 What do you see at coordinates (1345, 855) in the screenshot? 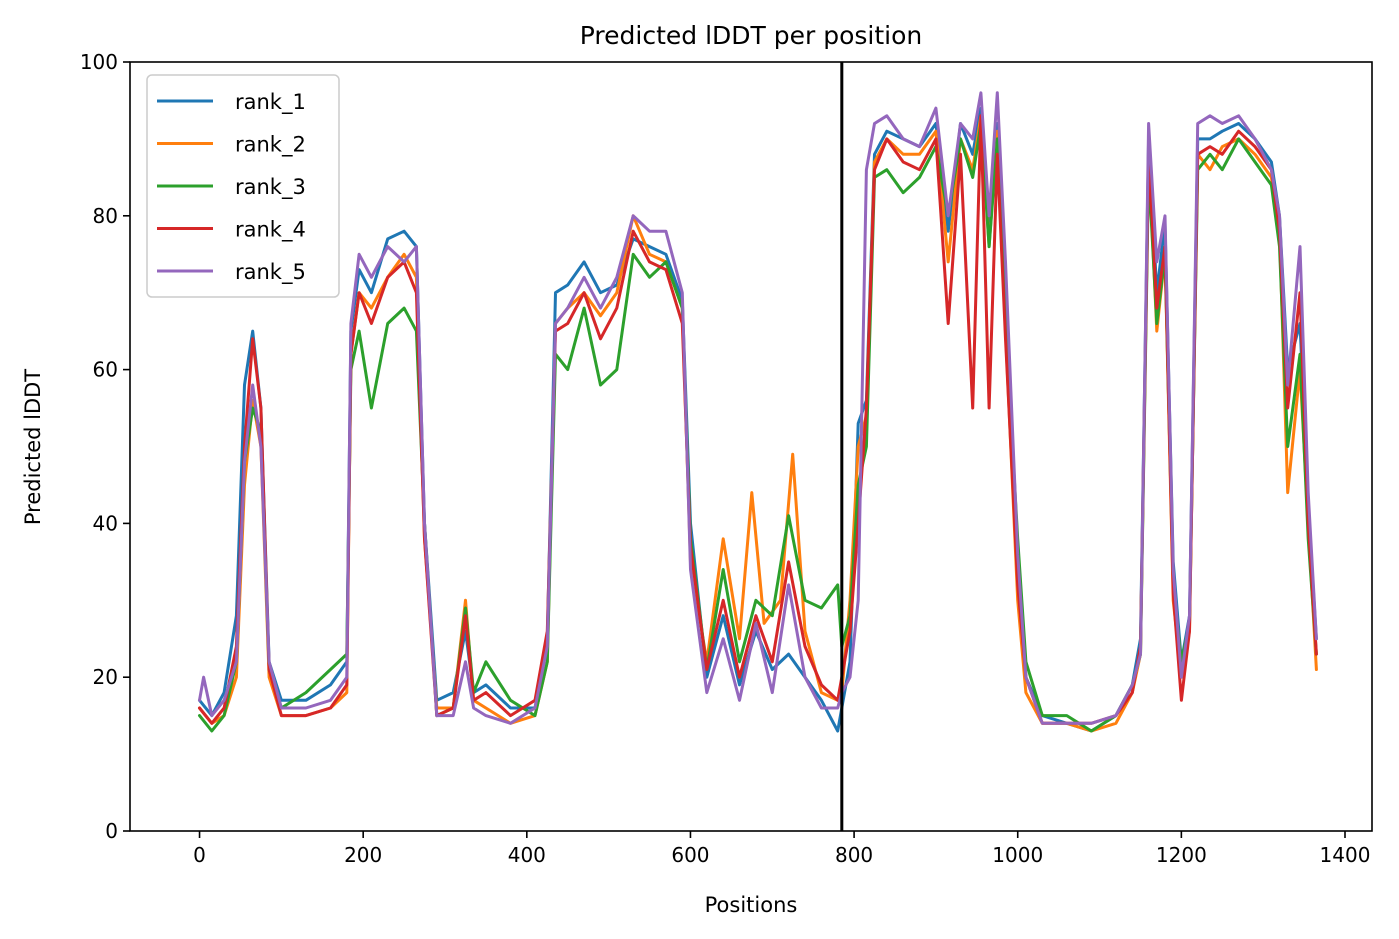
I see `x-tick-label: 1400` at bounding box center [1345, 855].